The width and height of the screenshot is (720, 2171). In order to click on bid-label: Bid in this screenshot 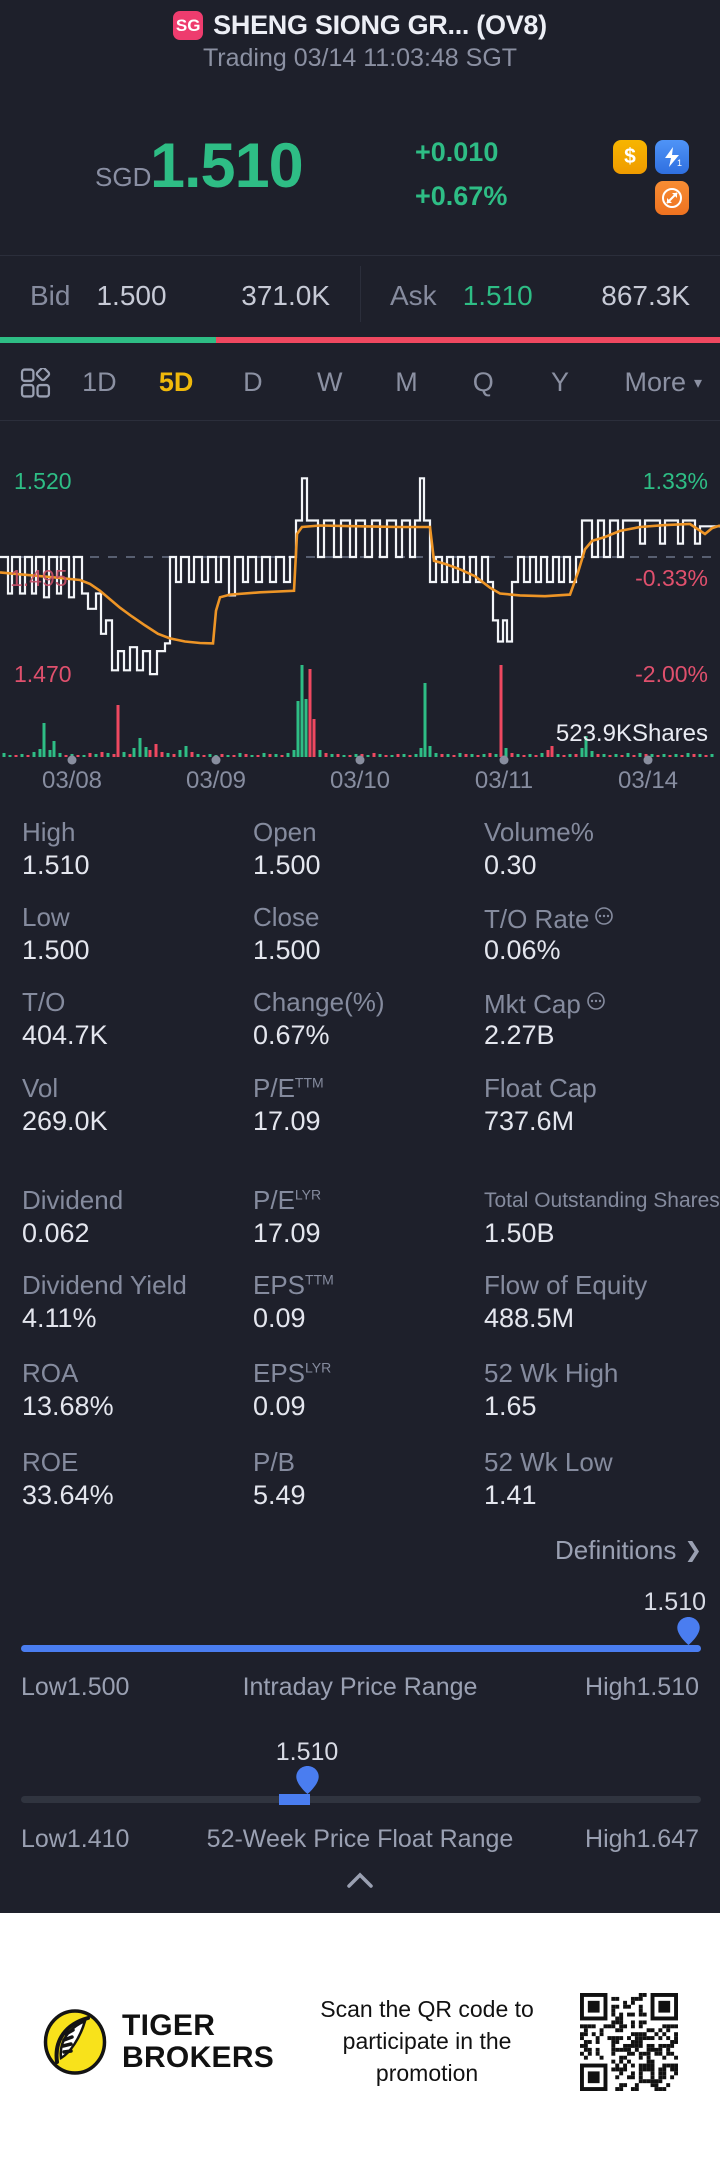, I will do `click(50, 295)`.